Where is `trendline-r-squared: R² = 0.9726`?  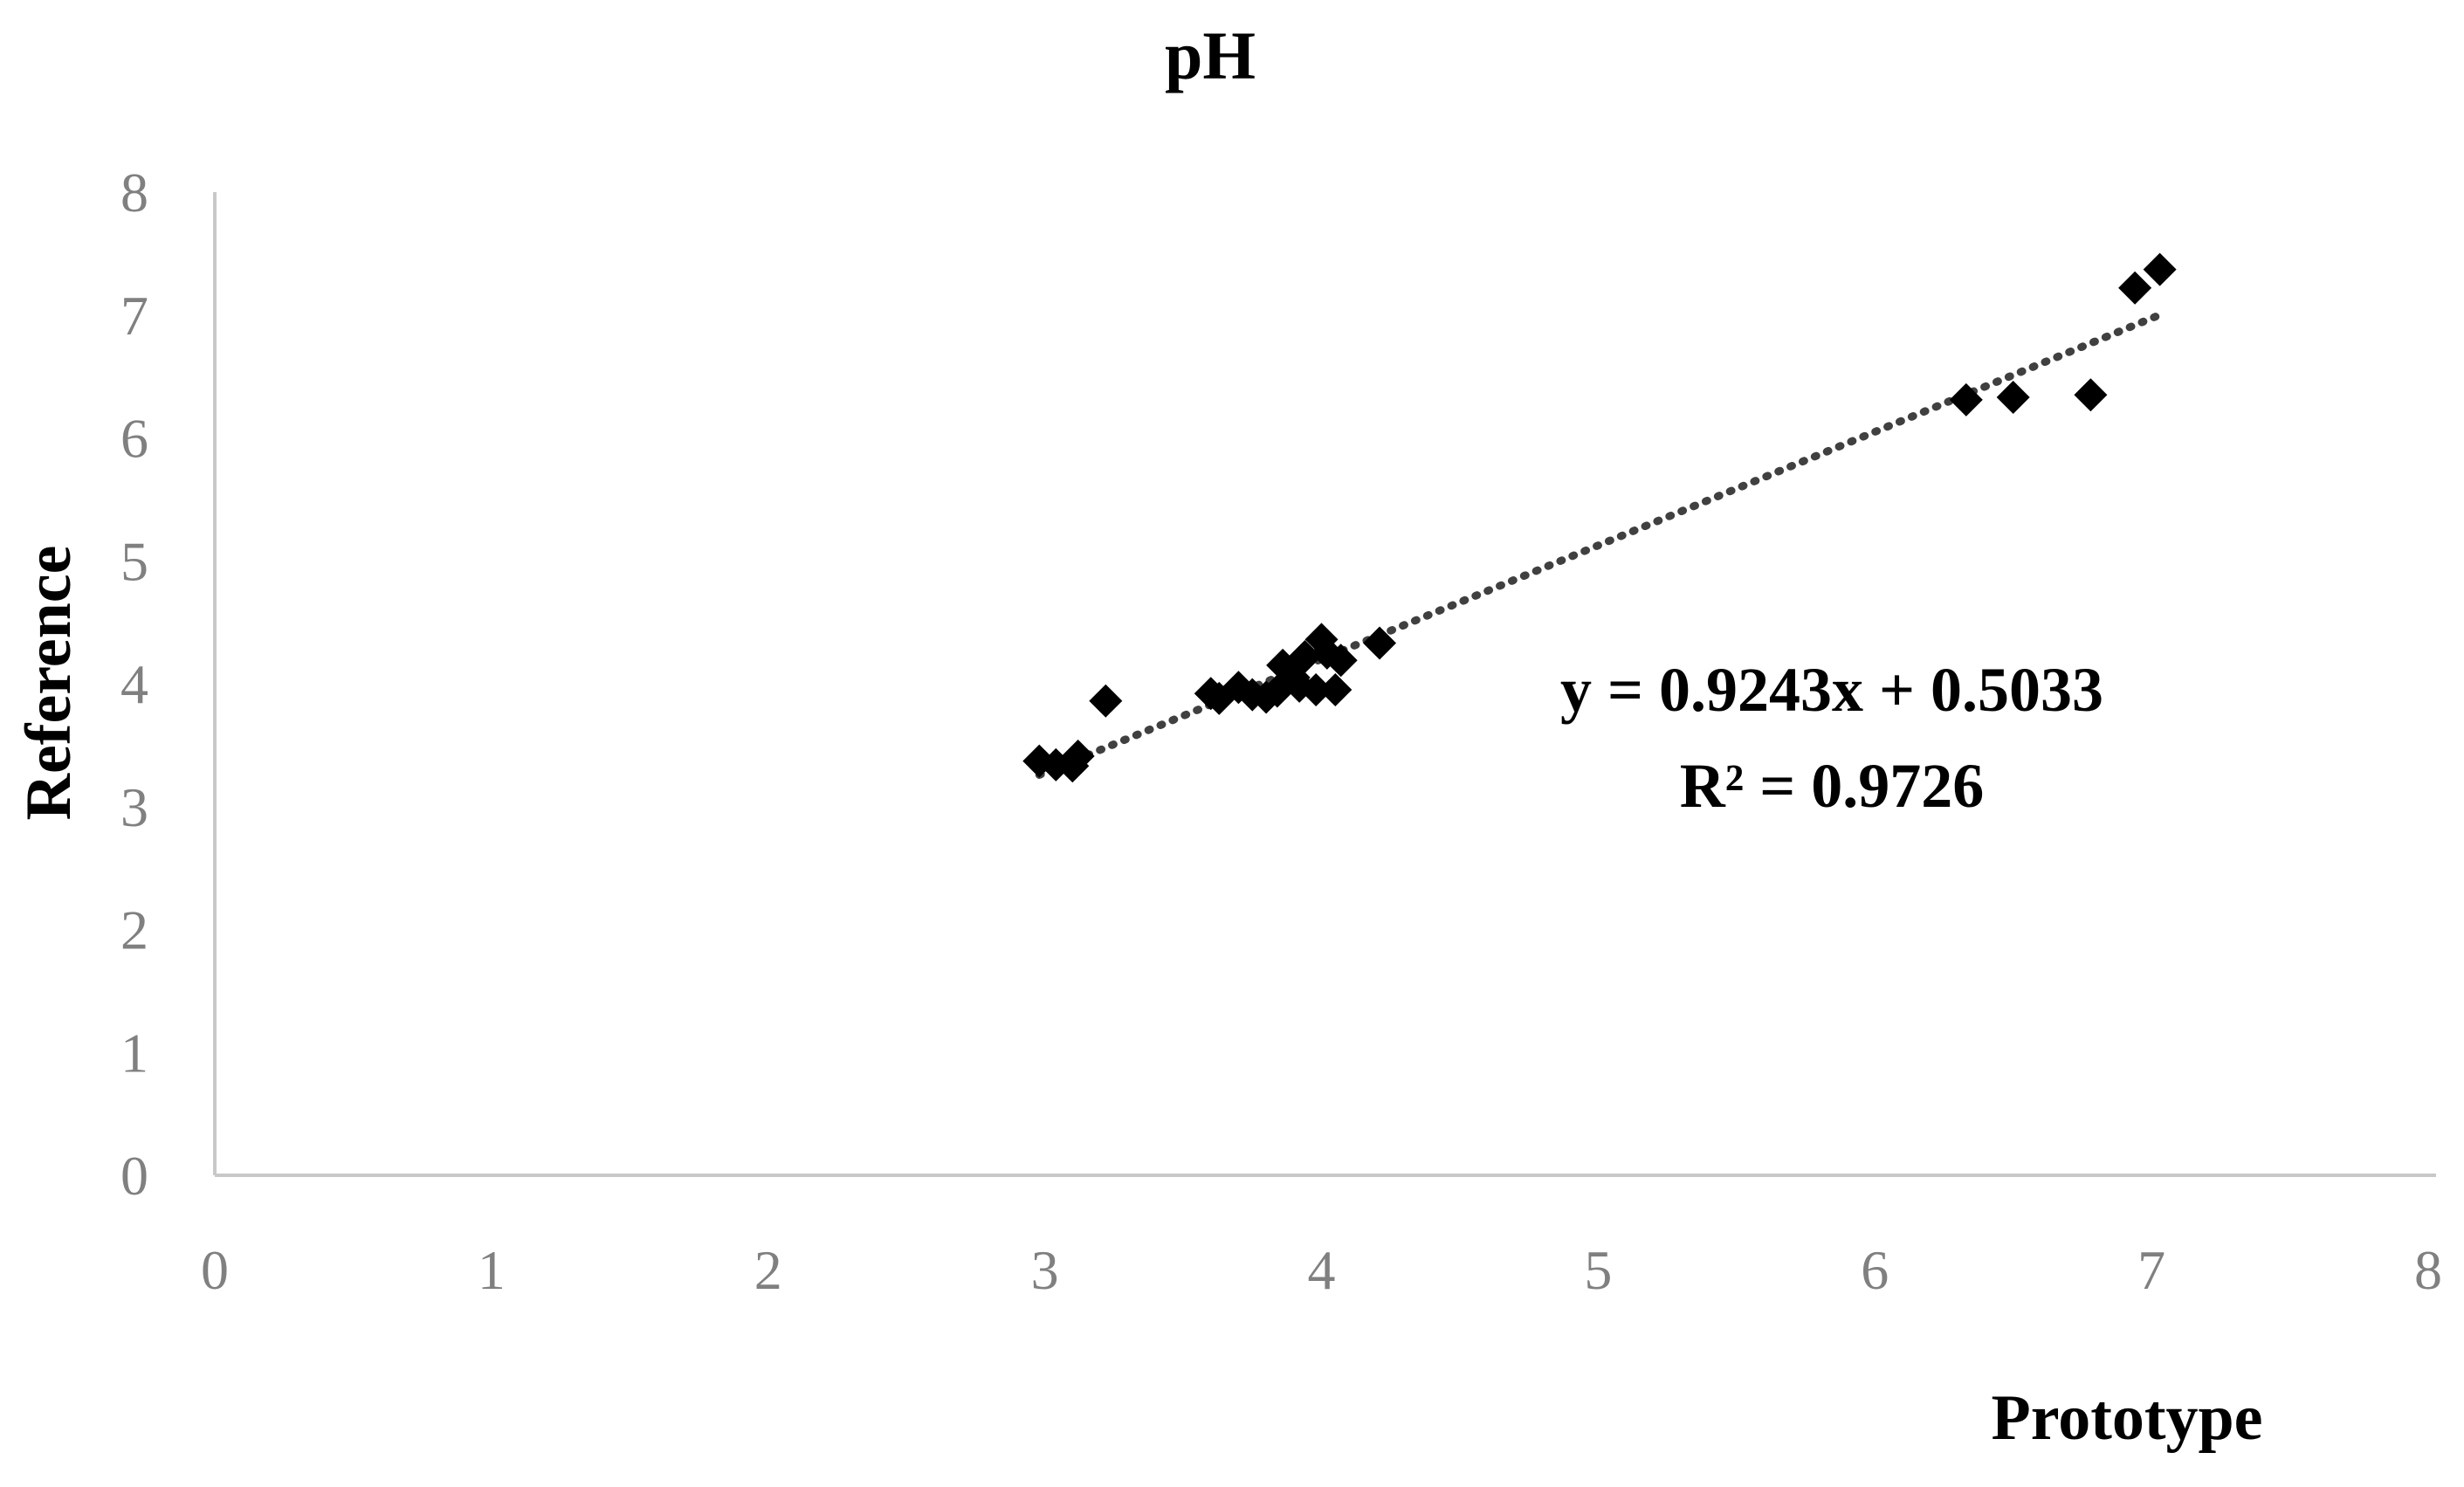 trendline-r-squared: R² = 0.9726 is located at coordinates (1832, 786).